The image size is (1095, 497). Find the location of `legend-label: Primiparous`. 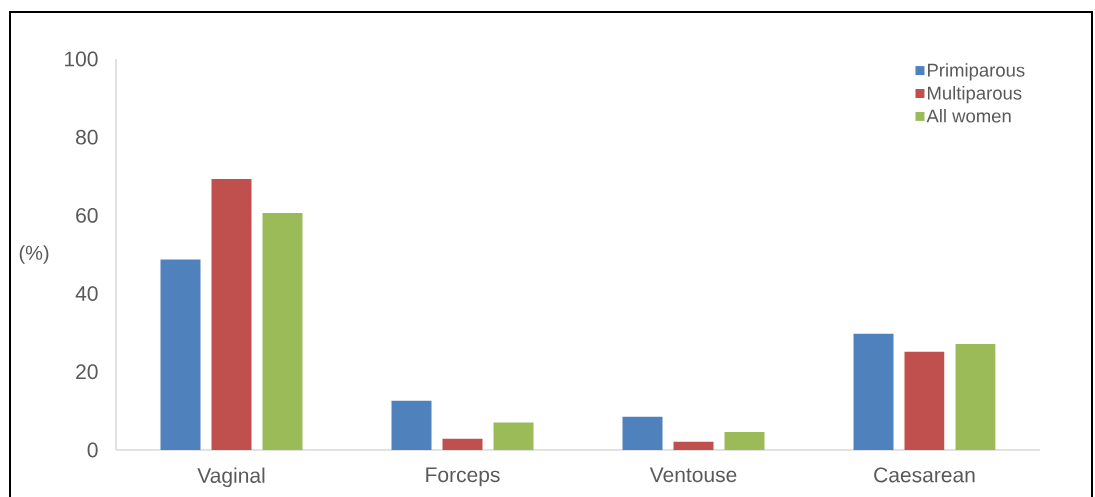

legend-label: Primiparous is located at coordinates (976, 72).